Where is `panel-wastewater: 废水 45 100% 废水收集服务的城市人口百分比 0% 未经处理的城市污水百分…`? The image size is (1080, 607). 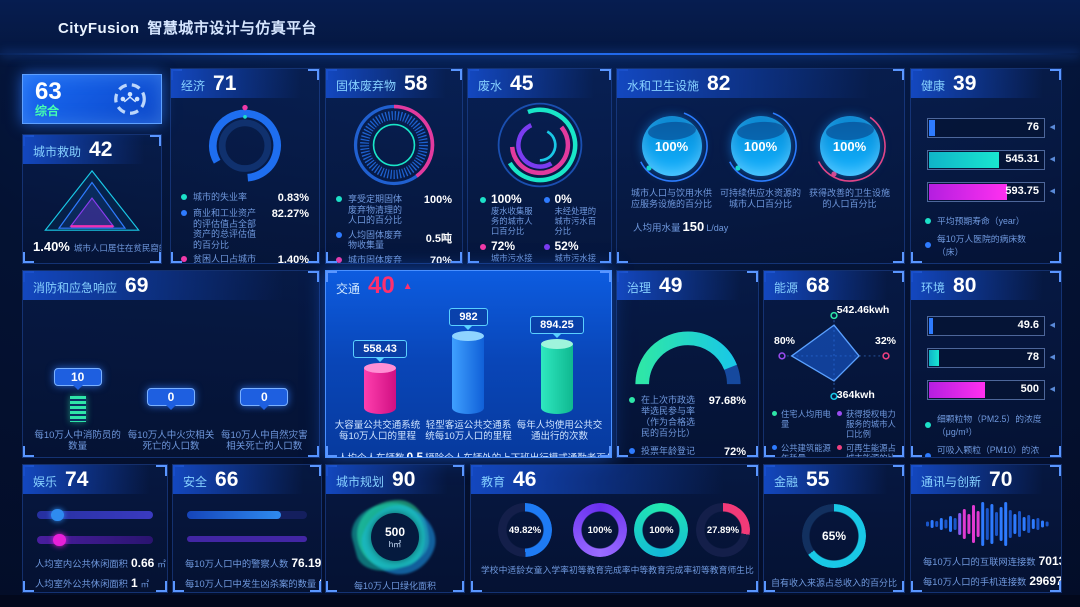
panel-wastewater: 废水 45 100% 废水收集服务的城市人口百分比 0% 未经处理的城市污水百分… is located at coordinates (539, 166).